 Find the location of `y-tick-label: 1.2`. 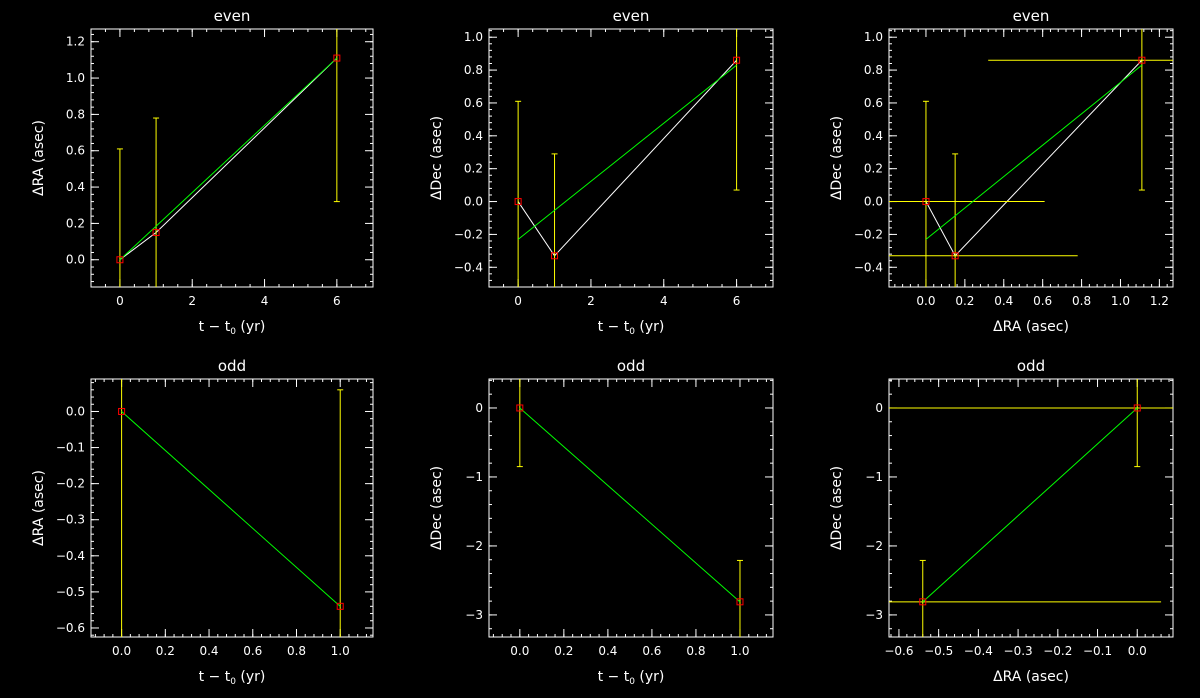

y-tick-label: 1.2 is located at coordinates (75, 42).